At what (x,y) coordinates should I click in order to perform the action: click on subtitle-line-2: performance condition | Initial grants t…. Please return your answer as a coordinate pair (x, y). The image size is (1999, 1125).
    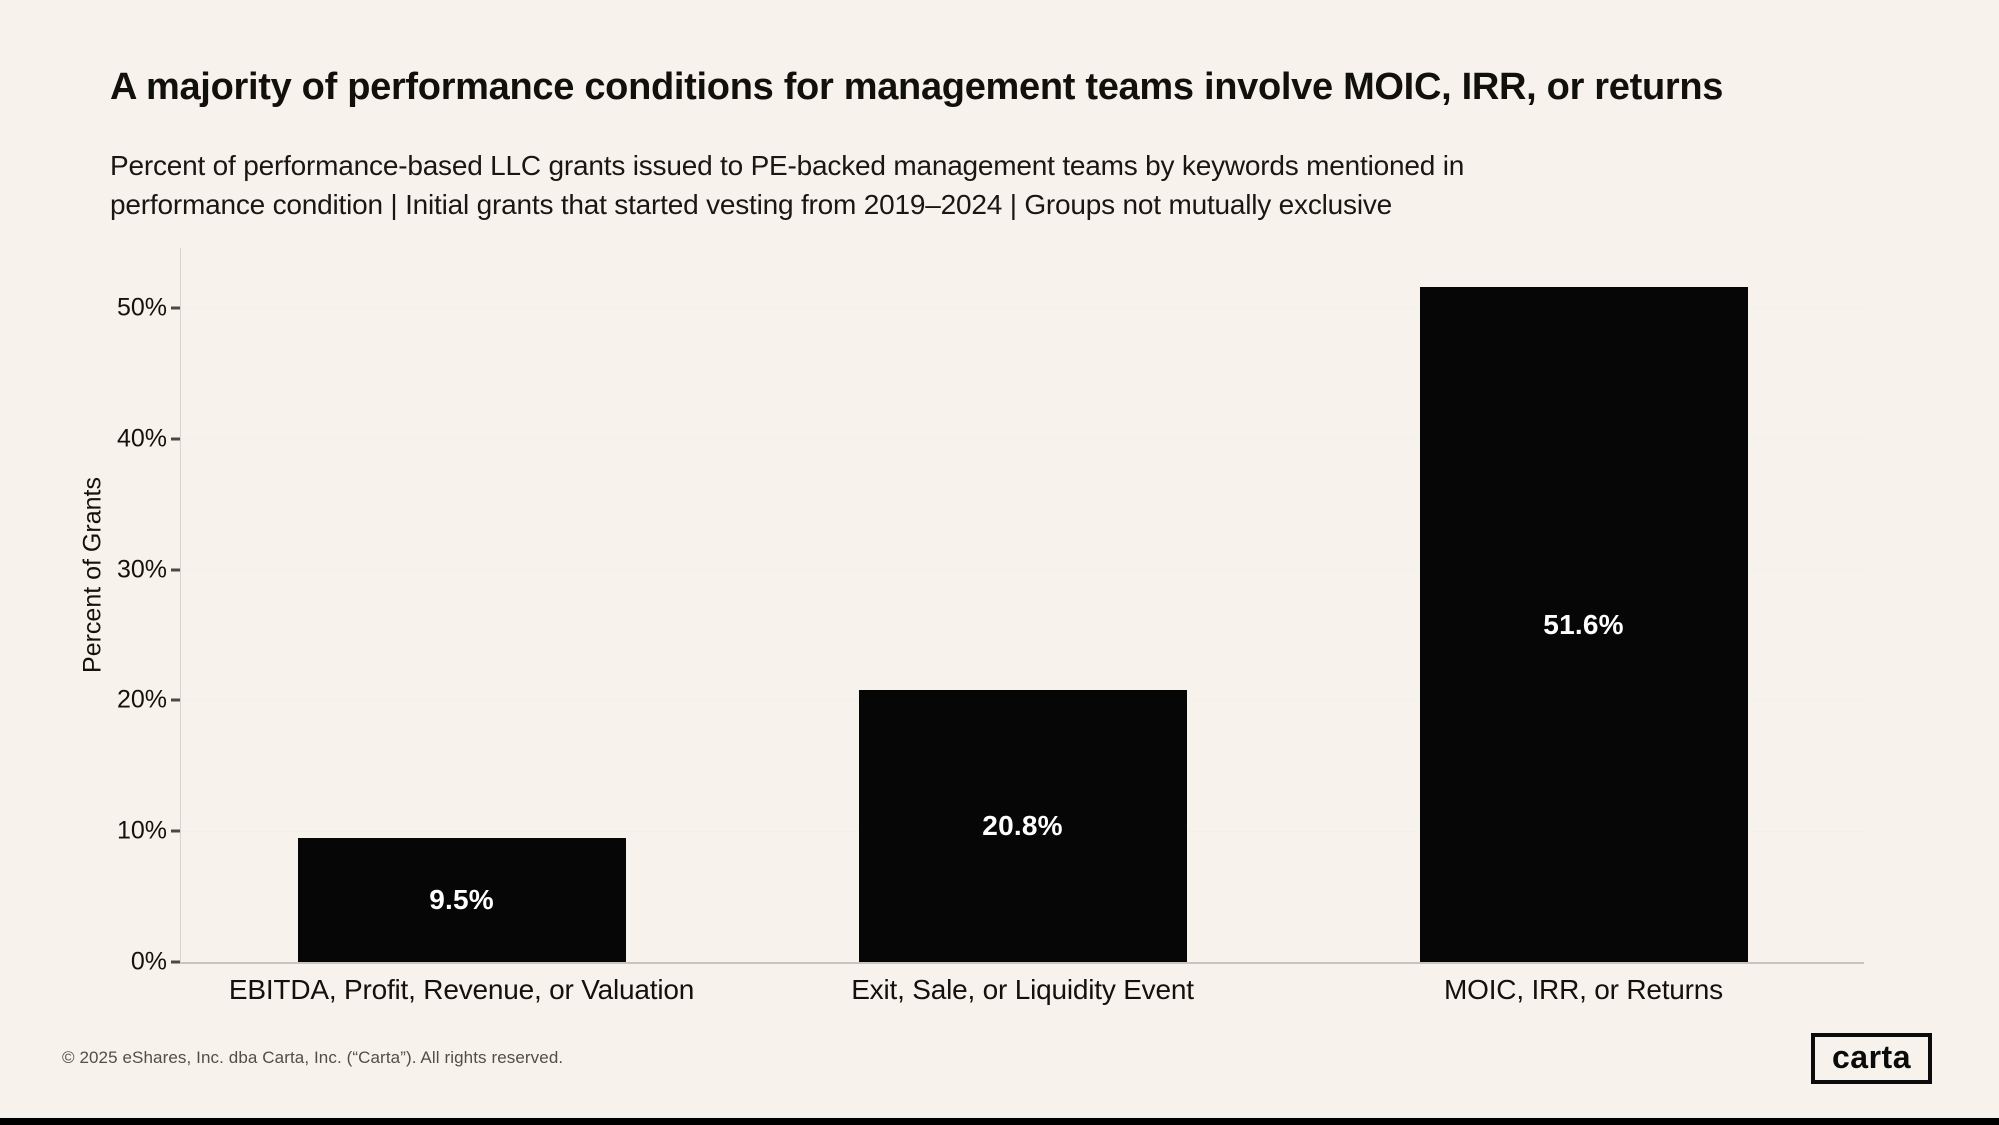
    Looking at the image, I should click on (751, 204).